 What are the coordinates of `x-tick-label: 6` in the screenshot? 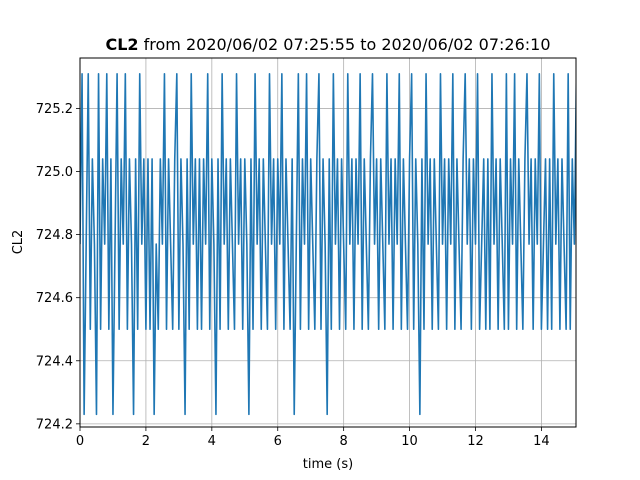 It's located at (278, 441).